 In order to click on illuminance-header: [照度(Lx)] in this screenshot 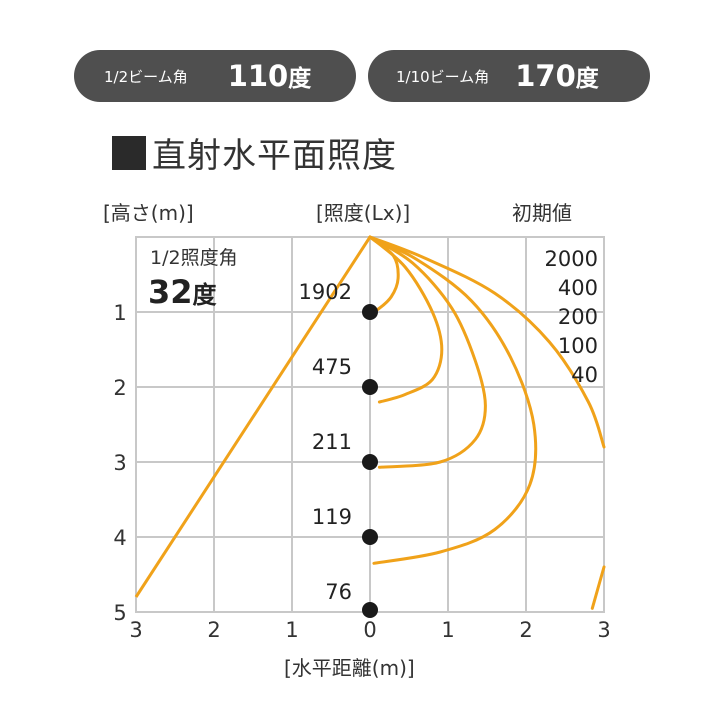, I will do `click(363, 213)`.